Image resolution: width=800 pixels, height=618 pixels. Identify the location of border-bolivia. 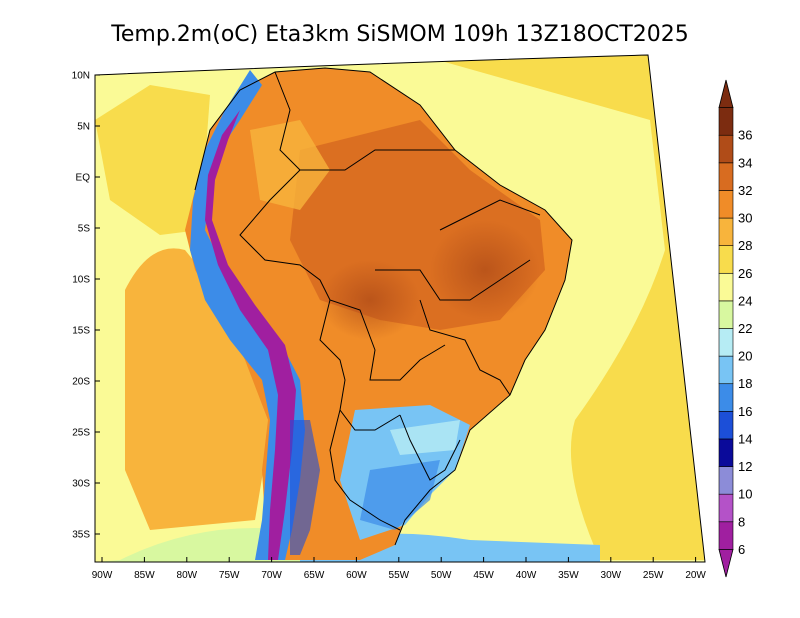
(360, 365).